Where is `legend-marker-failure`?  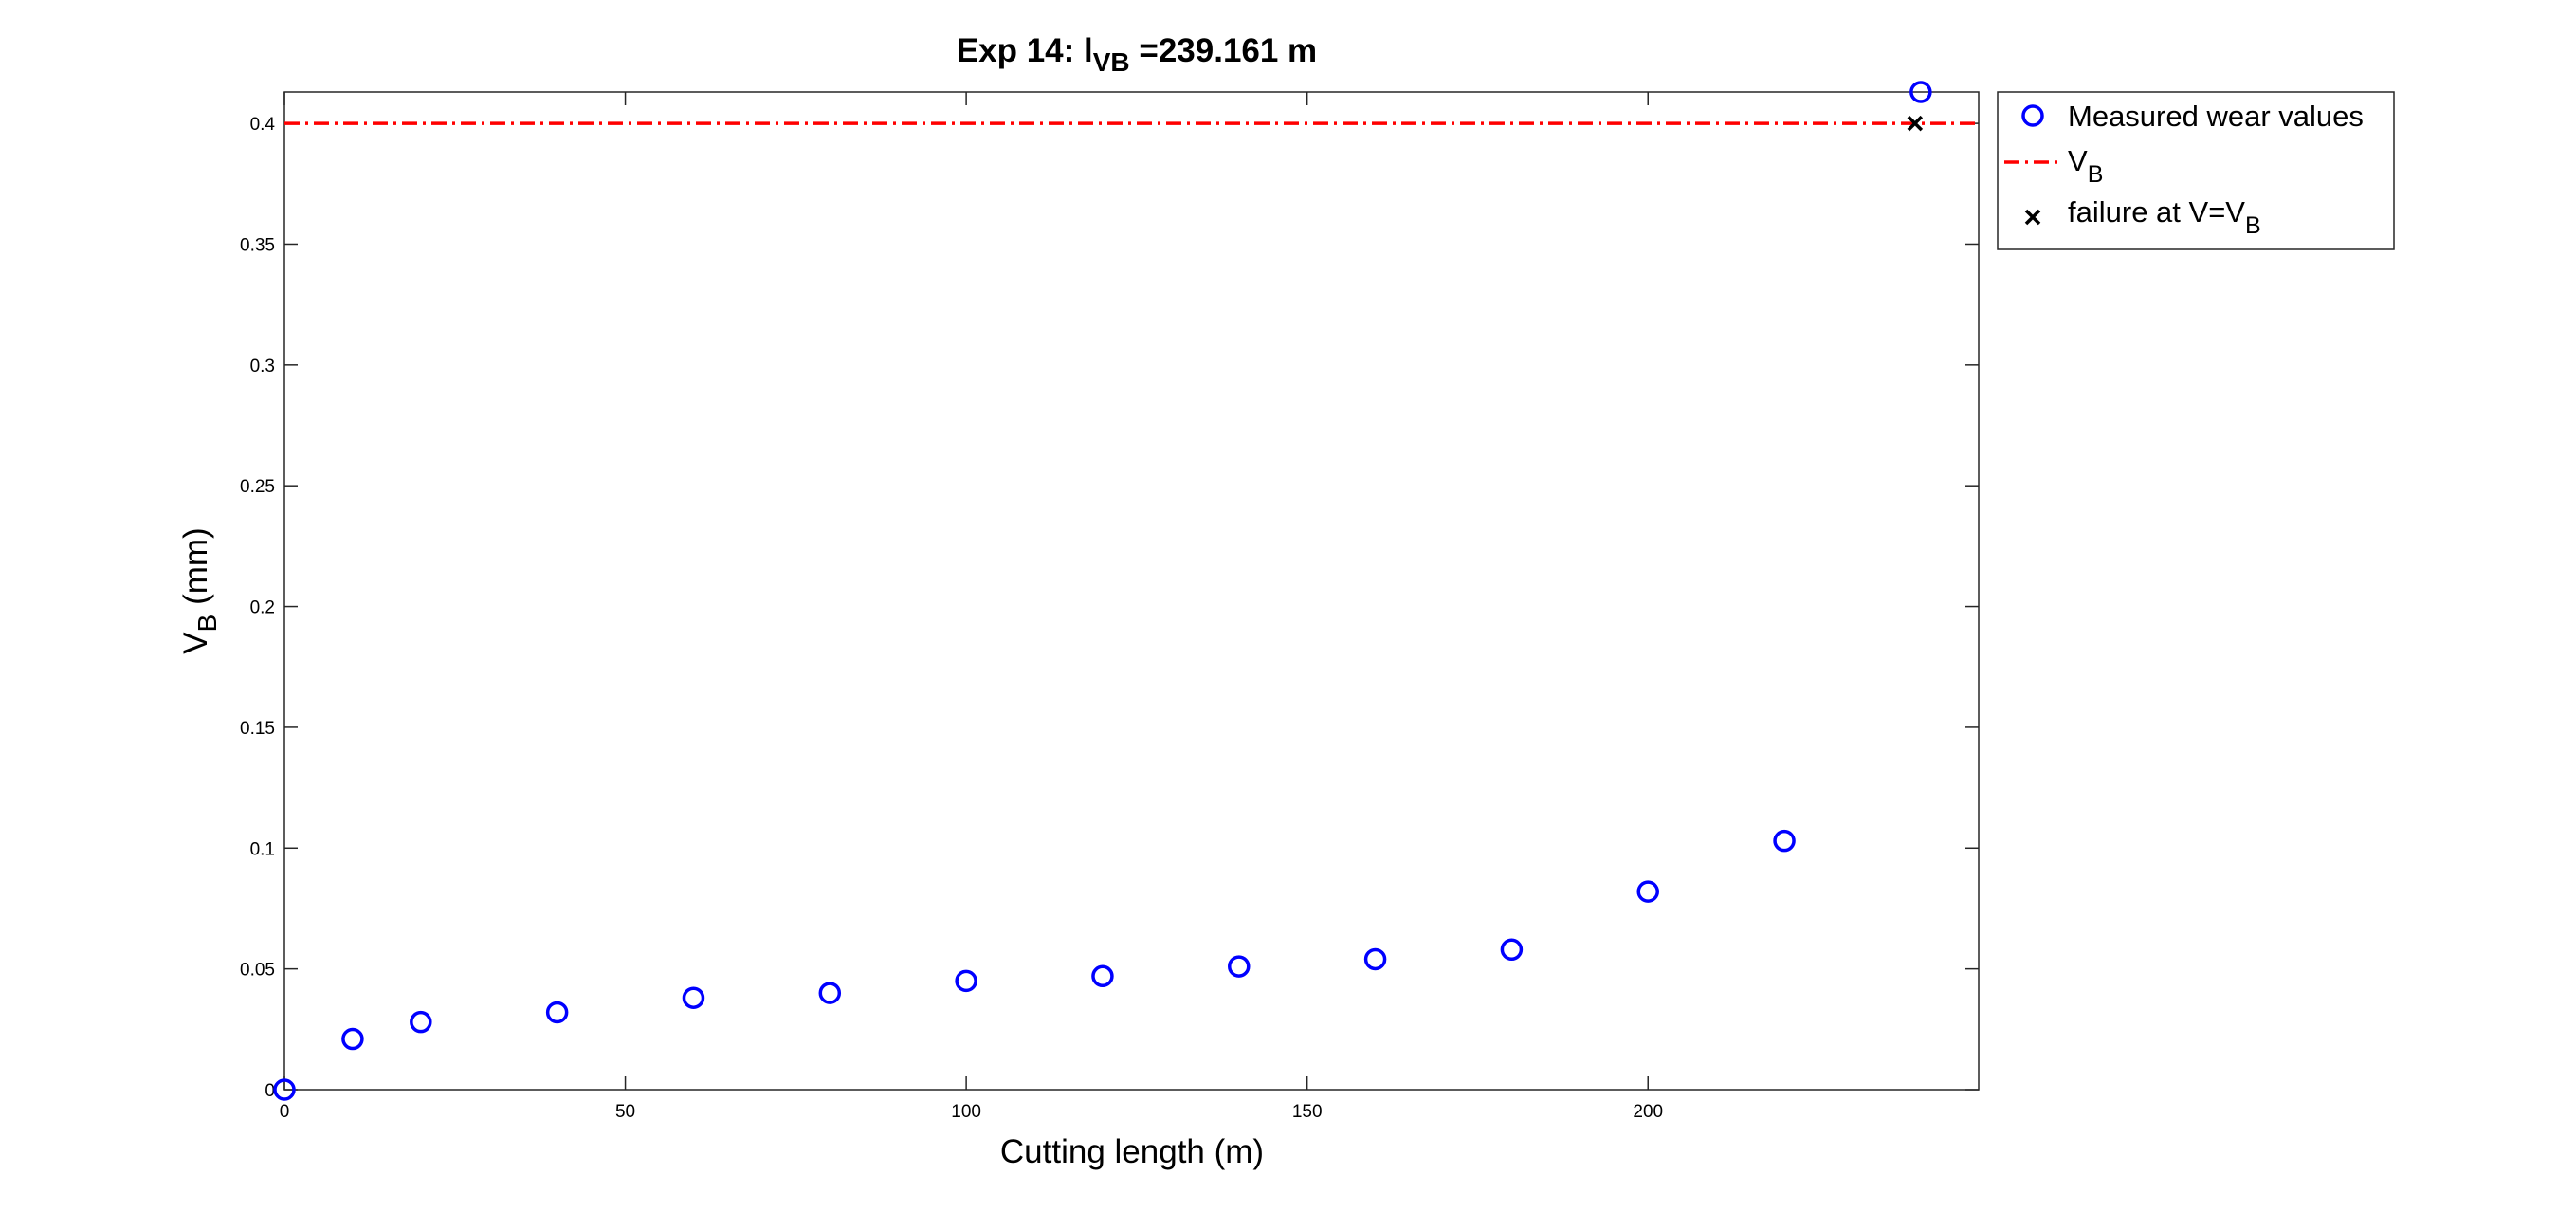 legend-marker-failure is located at coordinates (2032, 218).